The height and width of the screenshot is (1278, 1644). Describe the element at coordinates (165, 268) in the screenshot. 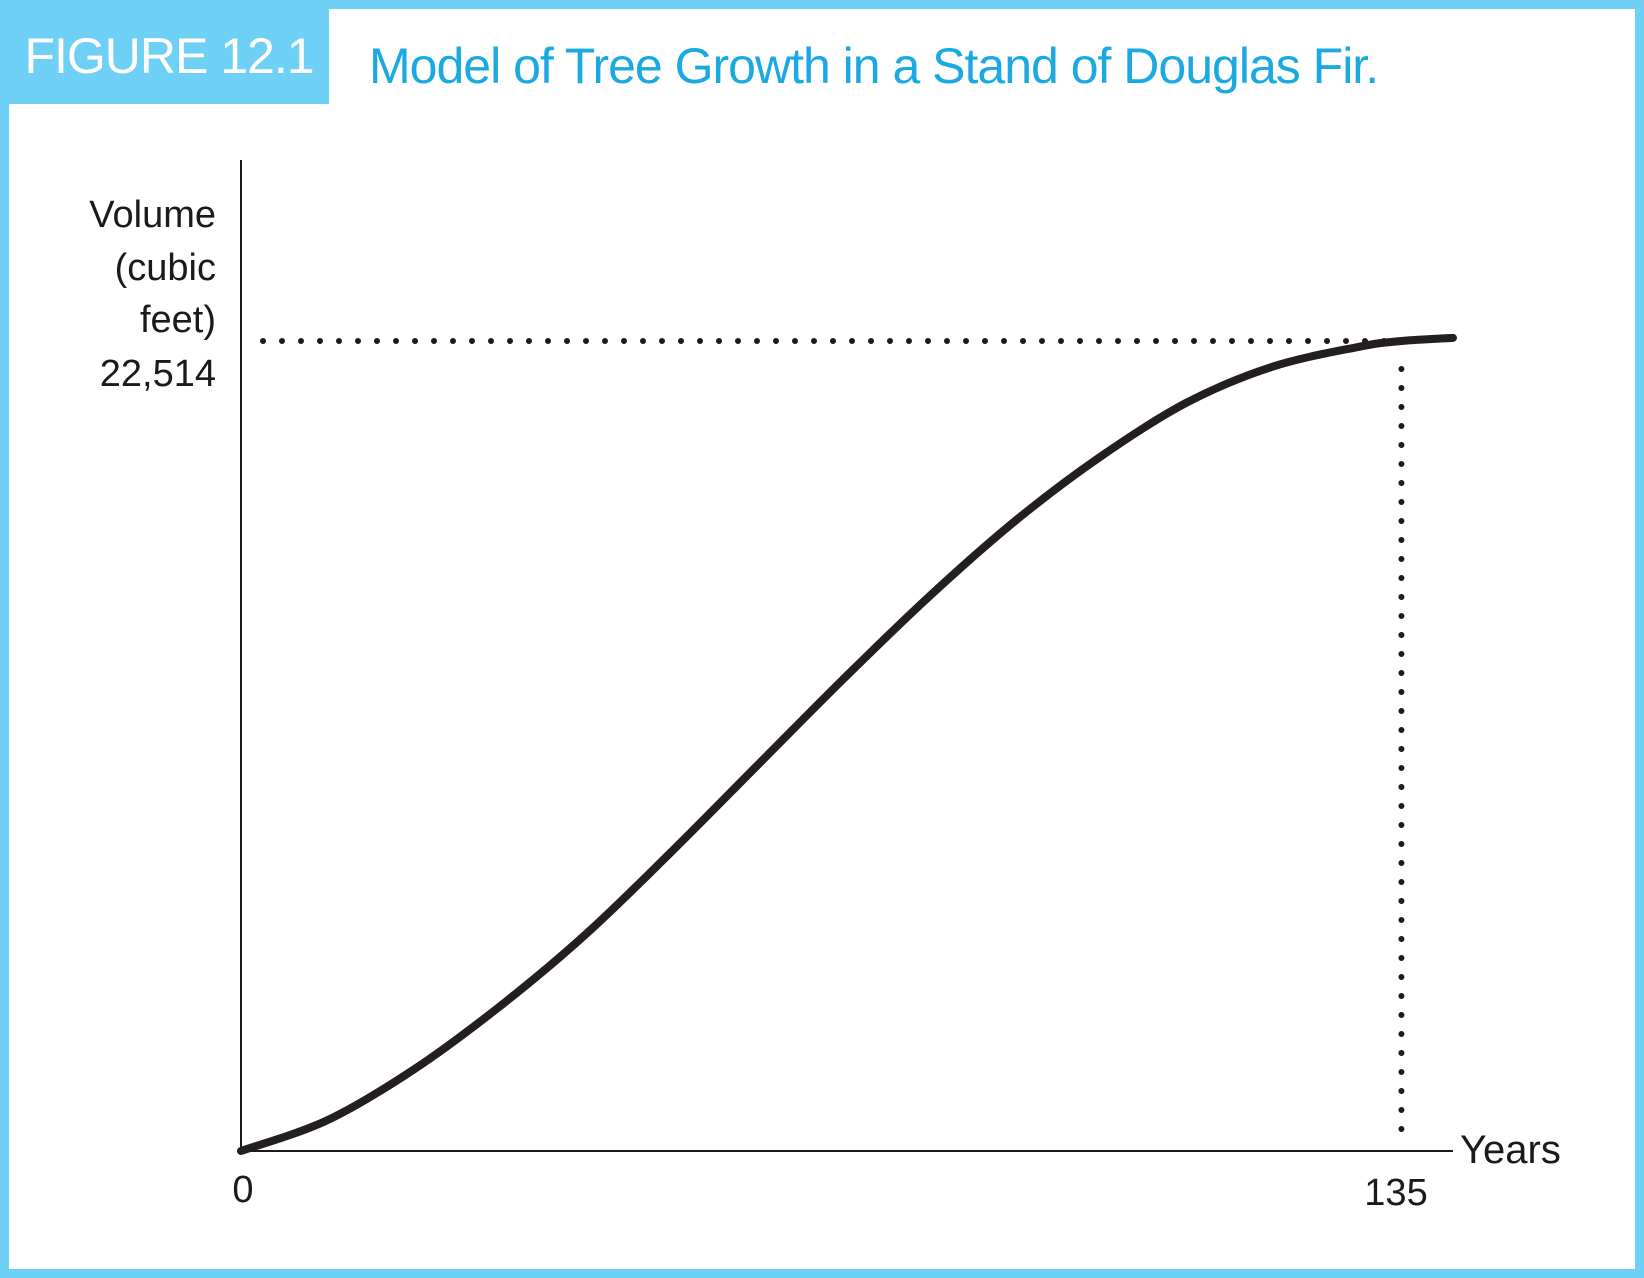

I see `y-axis-label-line-2: (cubic` at that location.